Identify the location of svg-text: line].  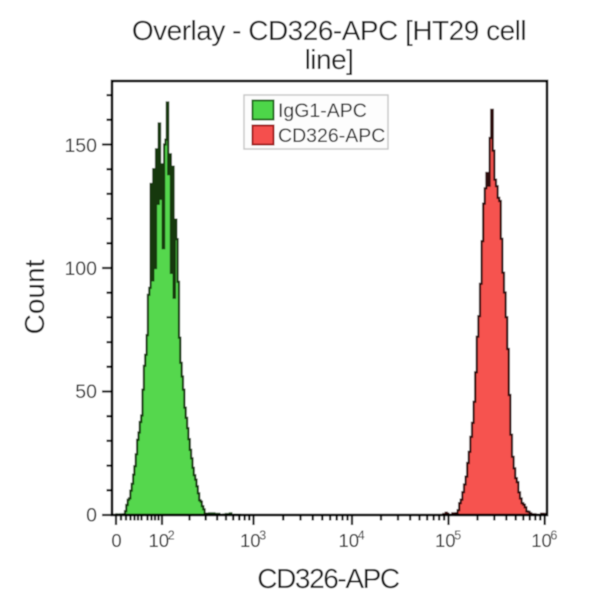
(329, 59).